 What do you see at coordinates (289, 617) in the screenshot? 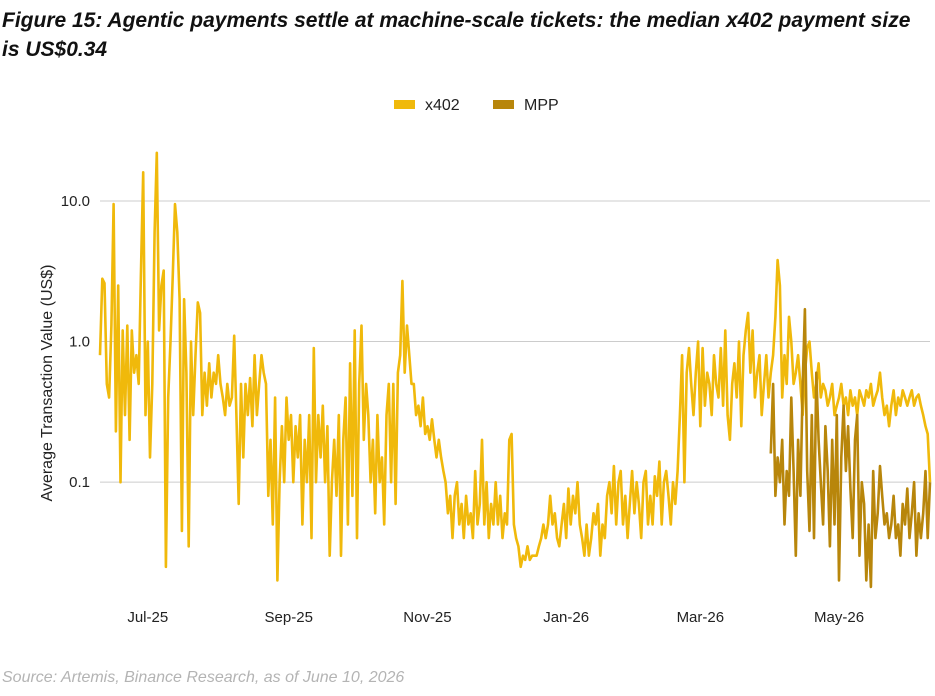
I see `x-tick-label: Sep-25` at bounding box center [289, 617].